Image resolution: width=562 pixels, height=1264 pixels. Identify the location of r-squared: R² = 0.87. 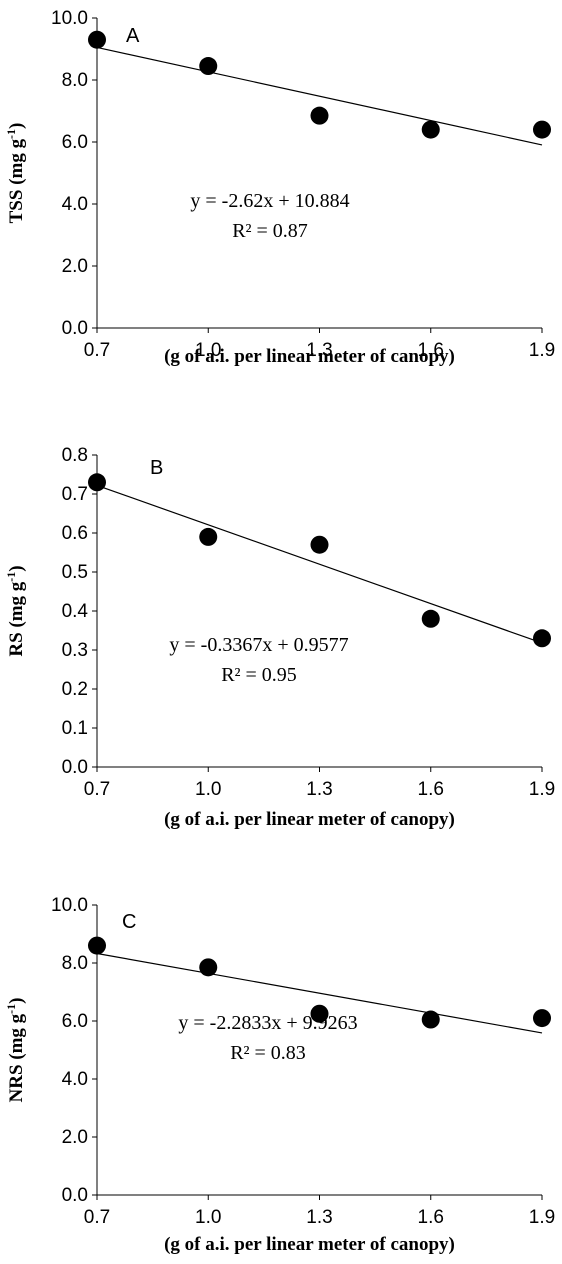
(270, 231).